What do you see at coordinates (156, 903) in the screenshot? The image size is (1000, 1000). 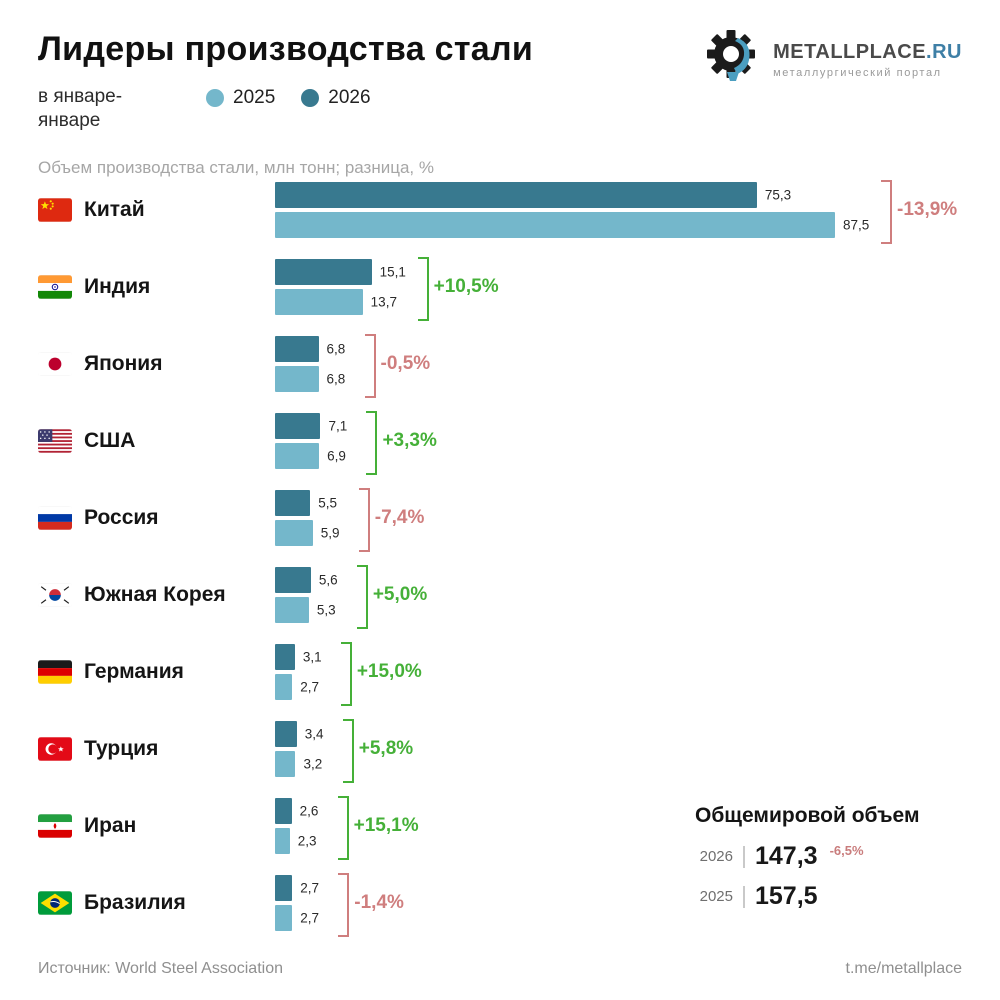 I see `country-label: Бразилия` at bounding box center [156, 903].